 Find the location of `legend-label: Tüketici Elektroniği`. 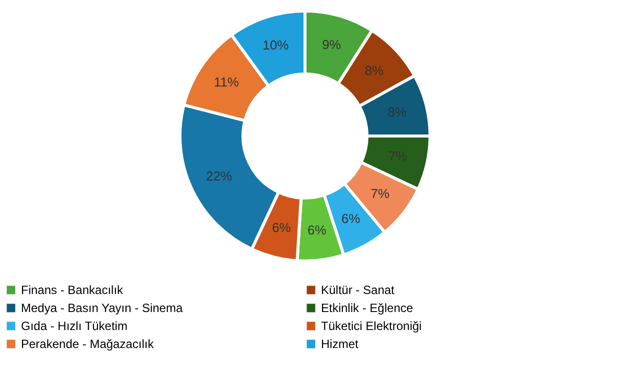

legend-label: Tüketici Elektroniği is located at coordinates (371, 326).